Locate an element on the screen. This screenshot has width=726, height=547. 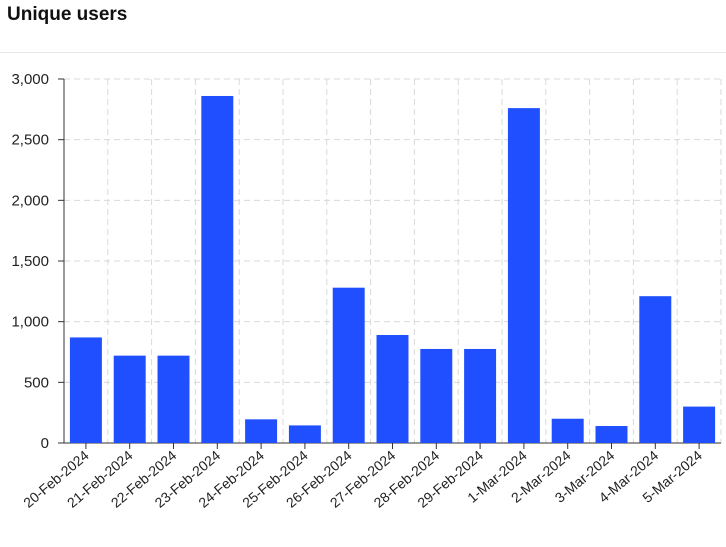
bar-5-mar-2024 is located at coordinates (699, 424).